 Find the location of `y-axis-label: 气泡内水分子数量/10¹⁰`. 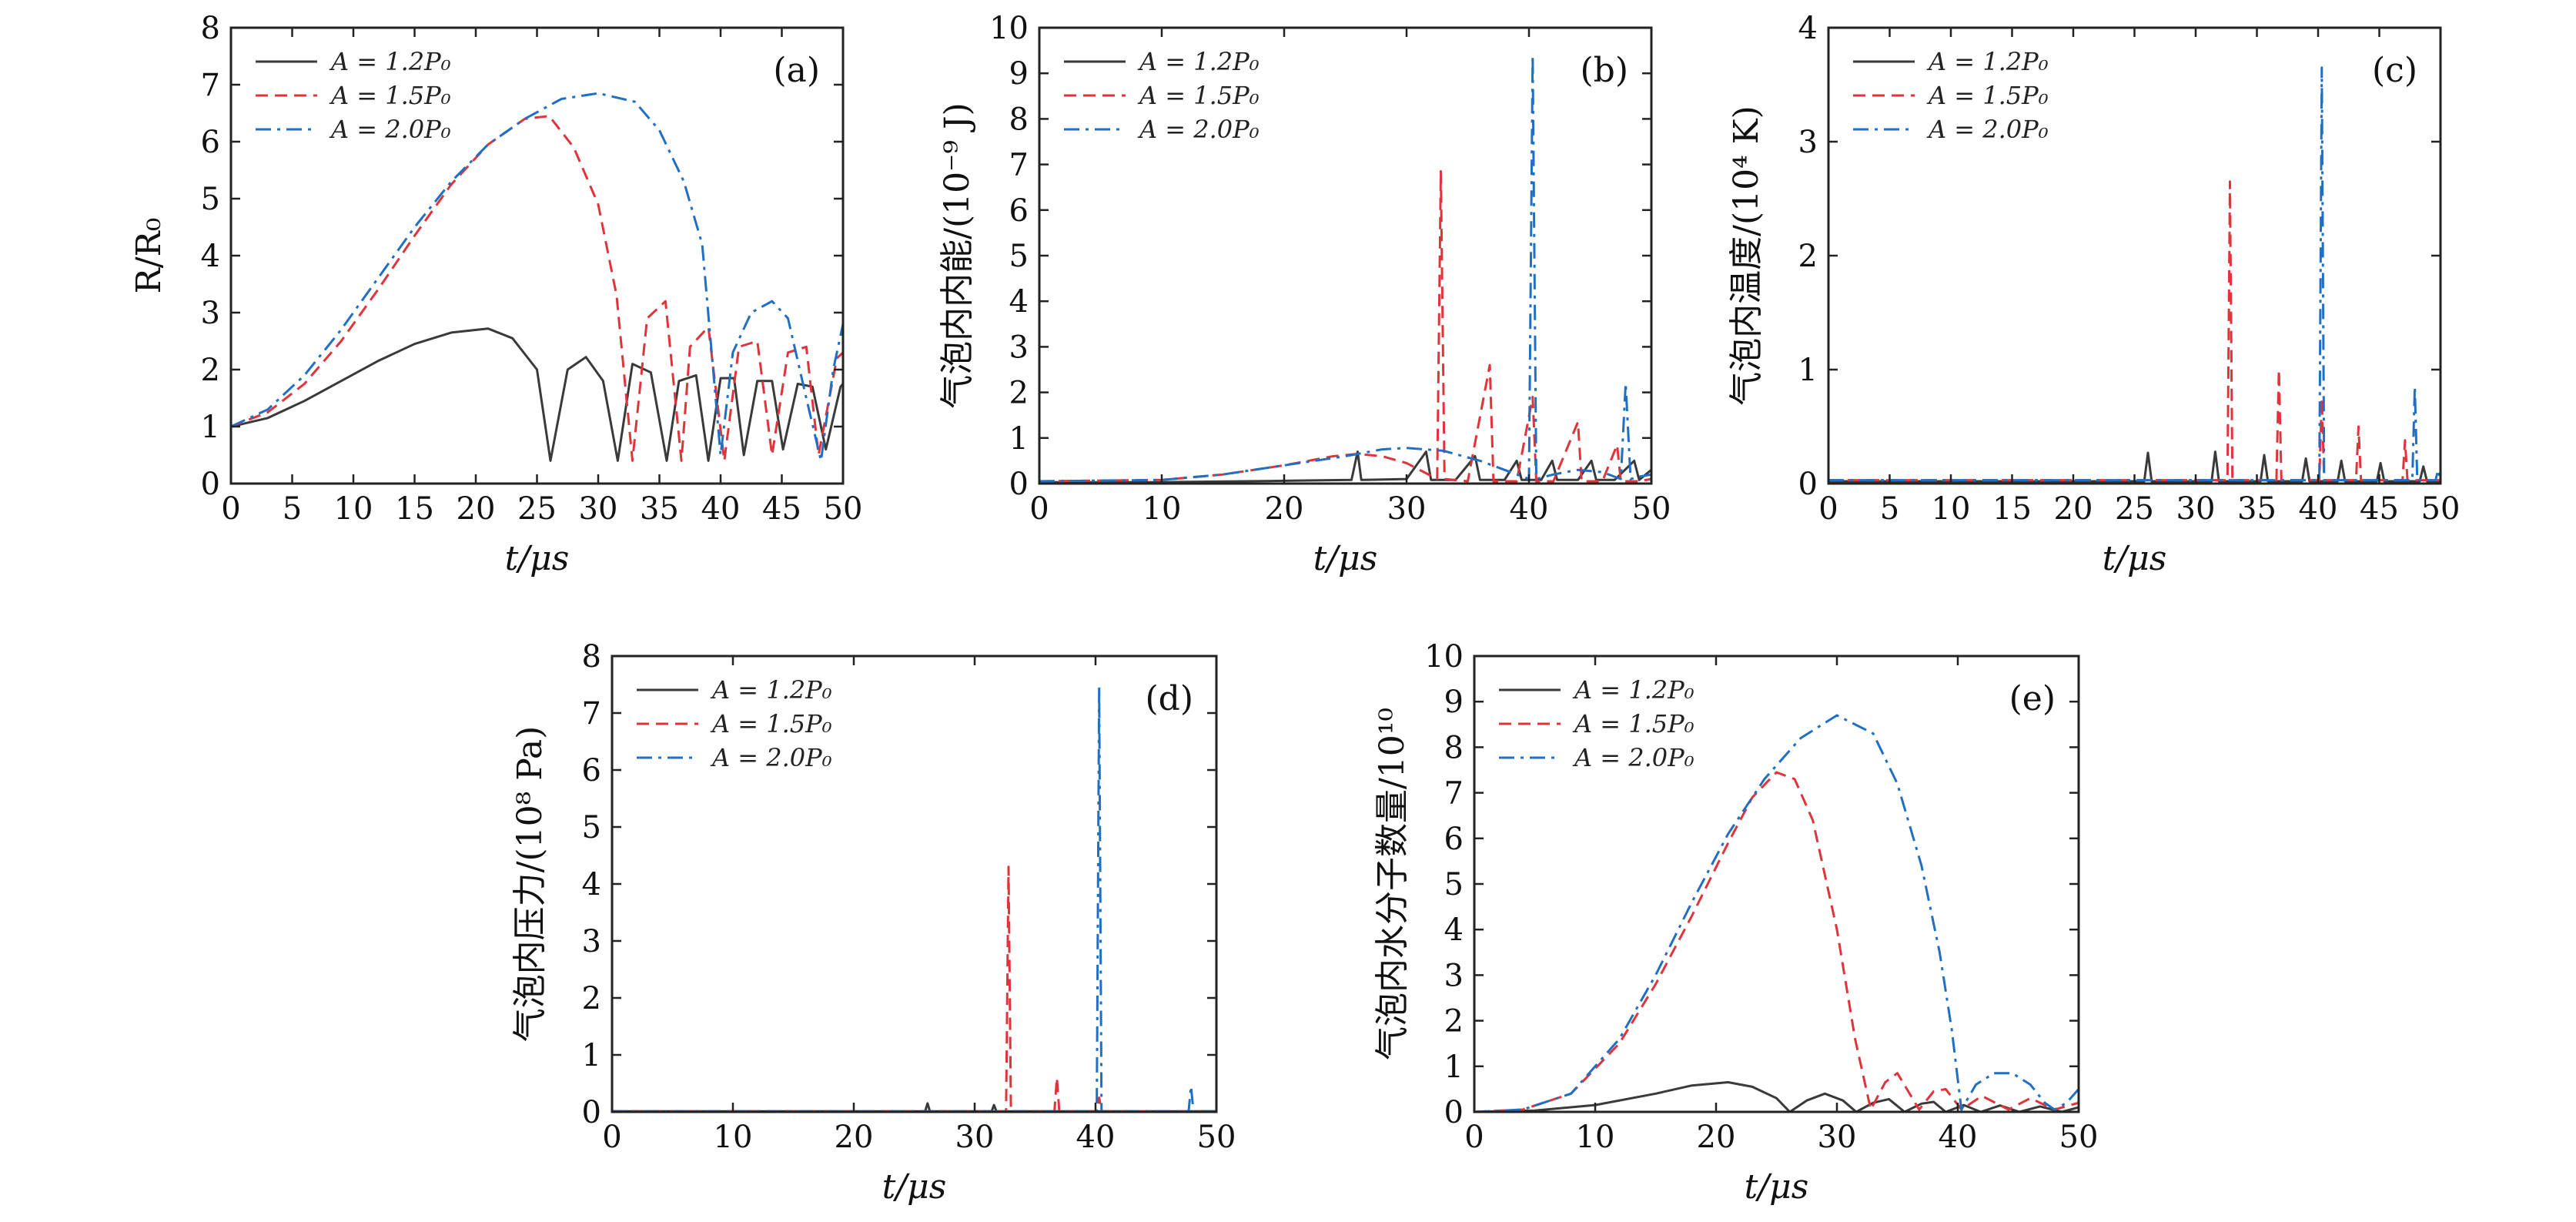

y-axis-label: 气泡内水分子数量/10¹⁰ is located at coordinates (1393, 884).